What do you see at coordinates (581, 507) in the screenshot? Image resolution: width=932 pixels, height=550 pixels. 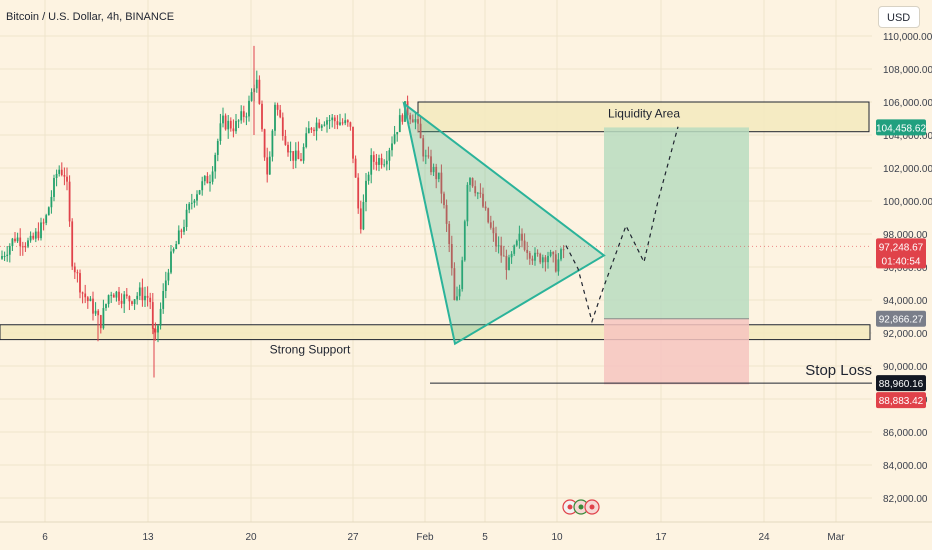 I see `event-icons` at bounding box center [581, 507].